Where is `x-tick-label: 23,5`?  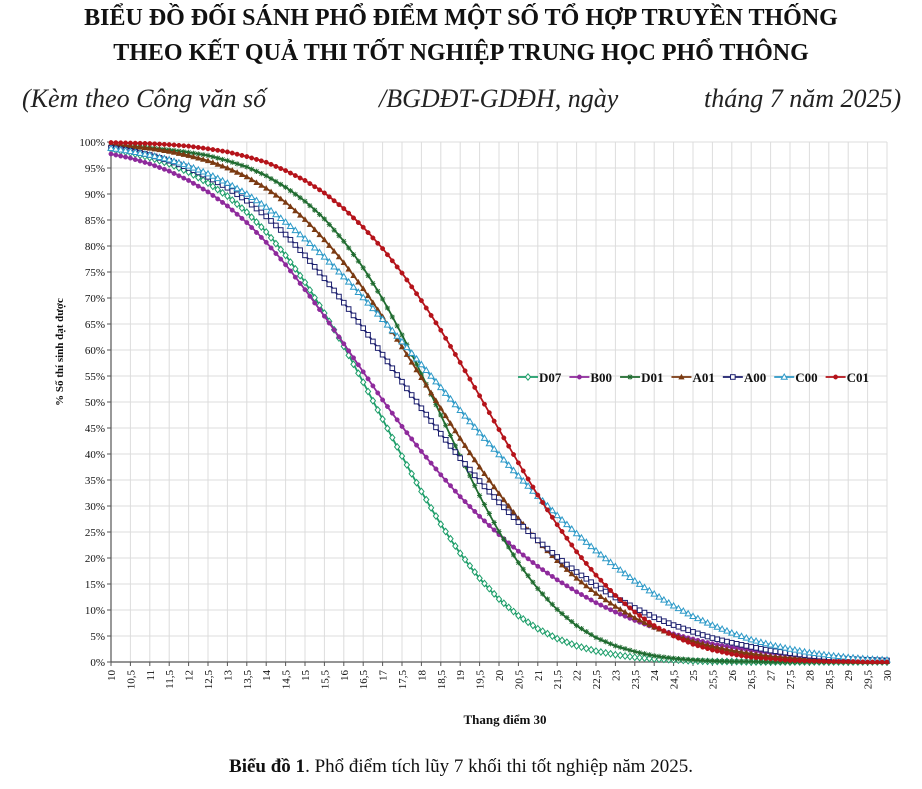 x-tick-label: 23,5 is located at coordinates (636, 680).